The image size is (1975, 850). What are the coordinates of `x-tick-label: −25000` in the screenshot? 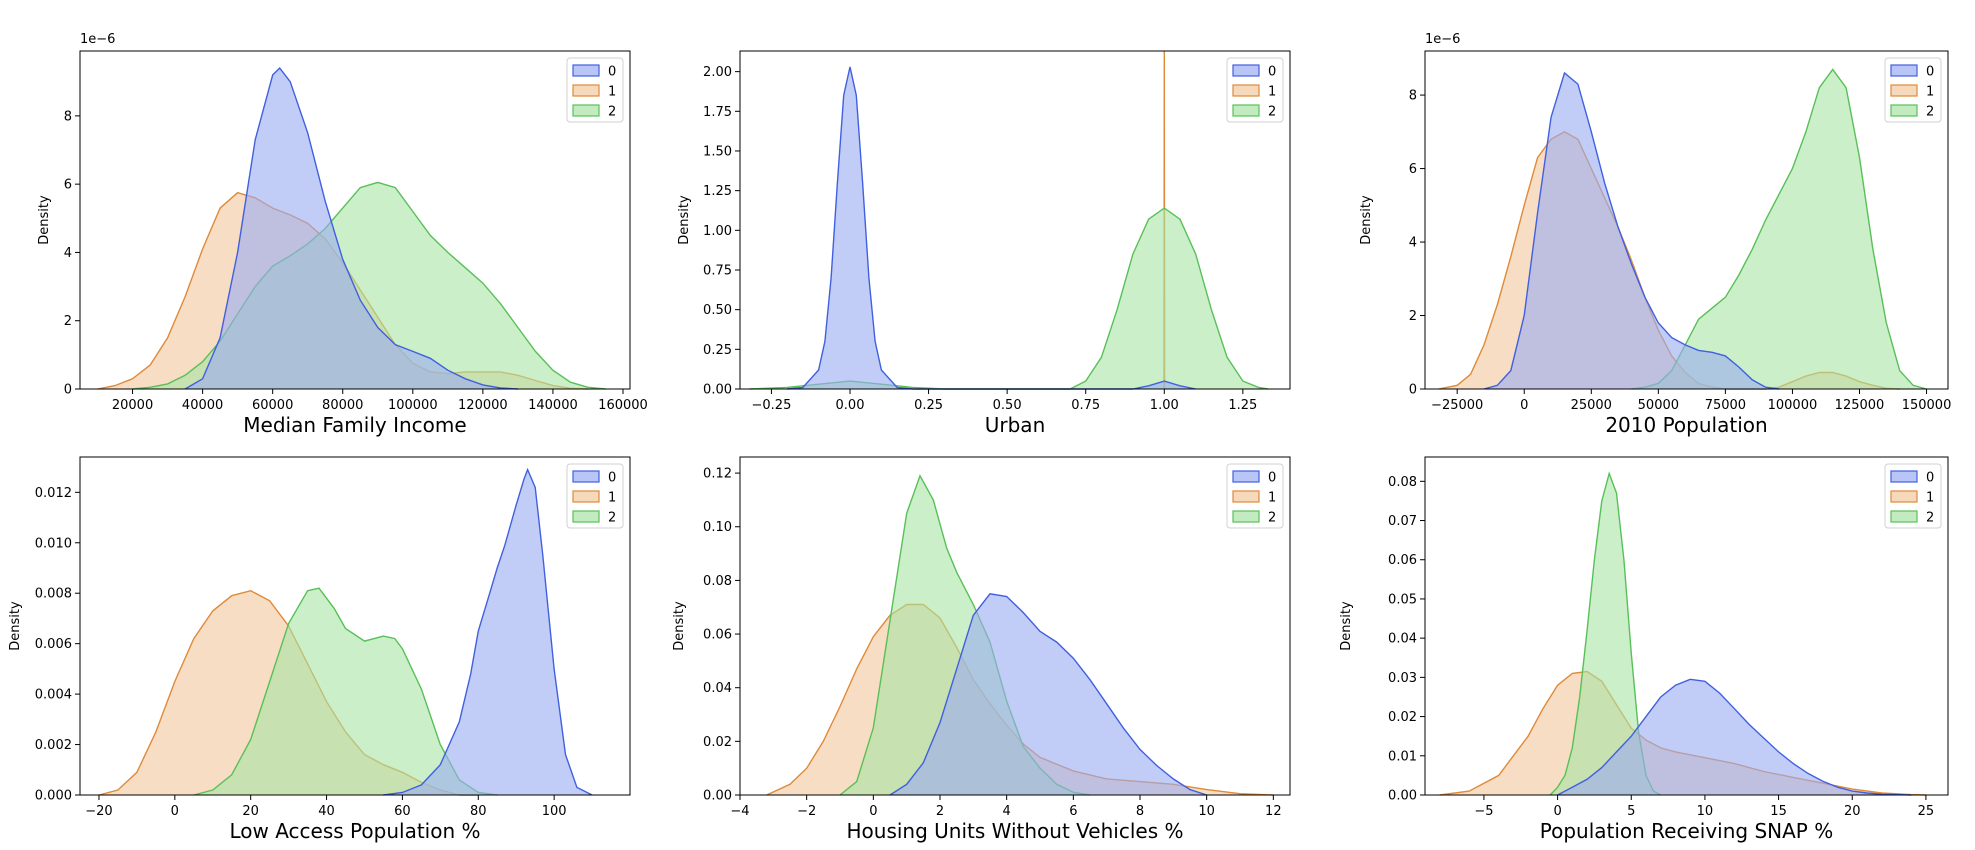 It's located at (1457, 405).